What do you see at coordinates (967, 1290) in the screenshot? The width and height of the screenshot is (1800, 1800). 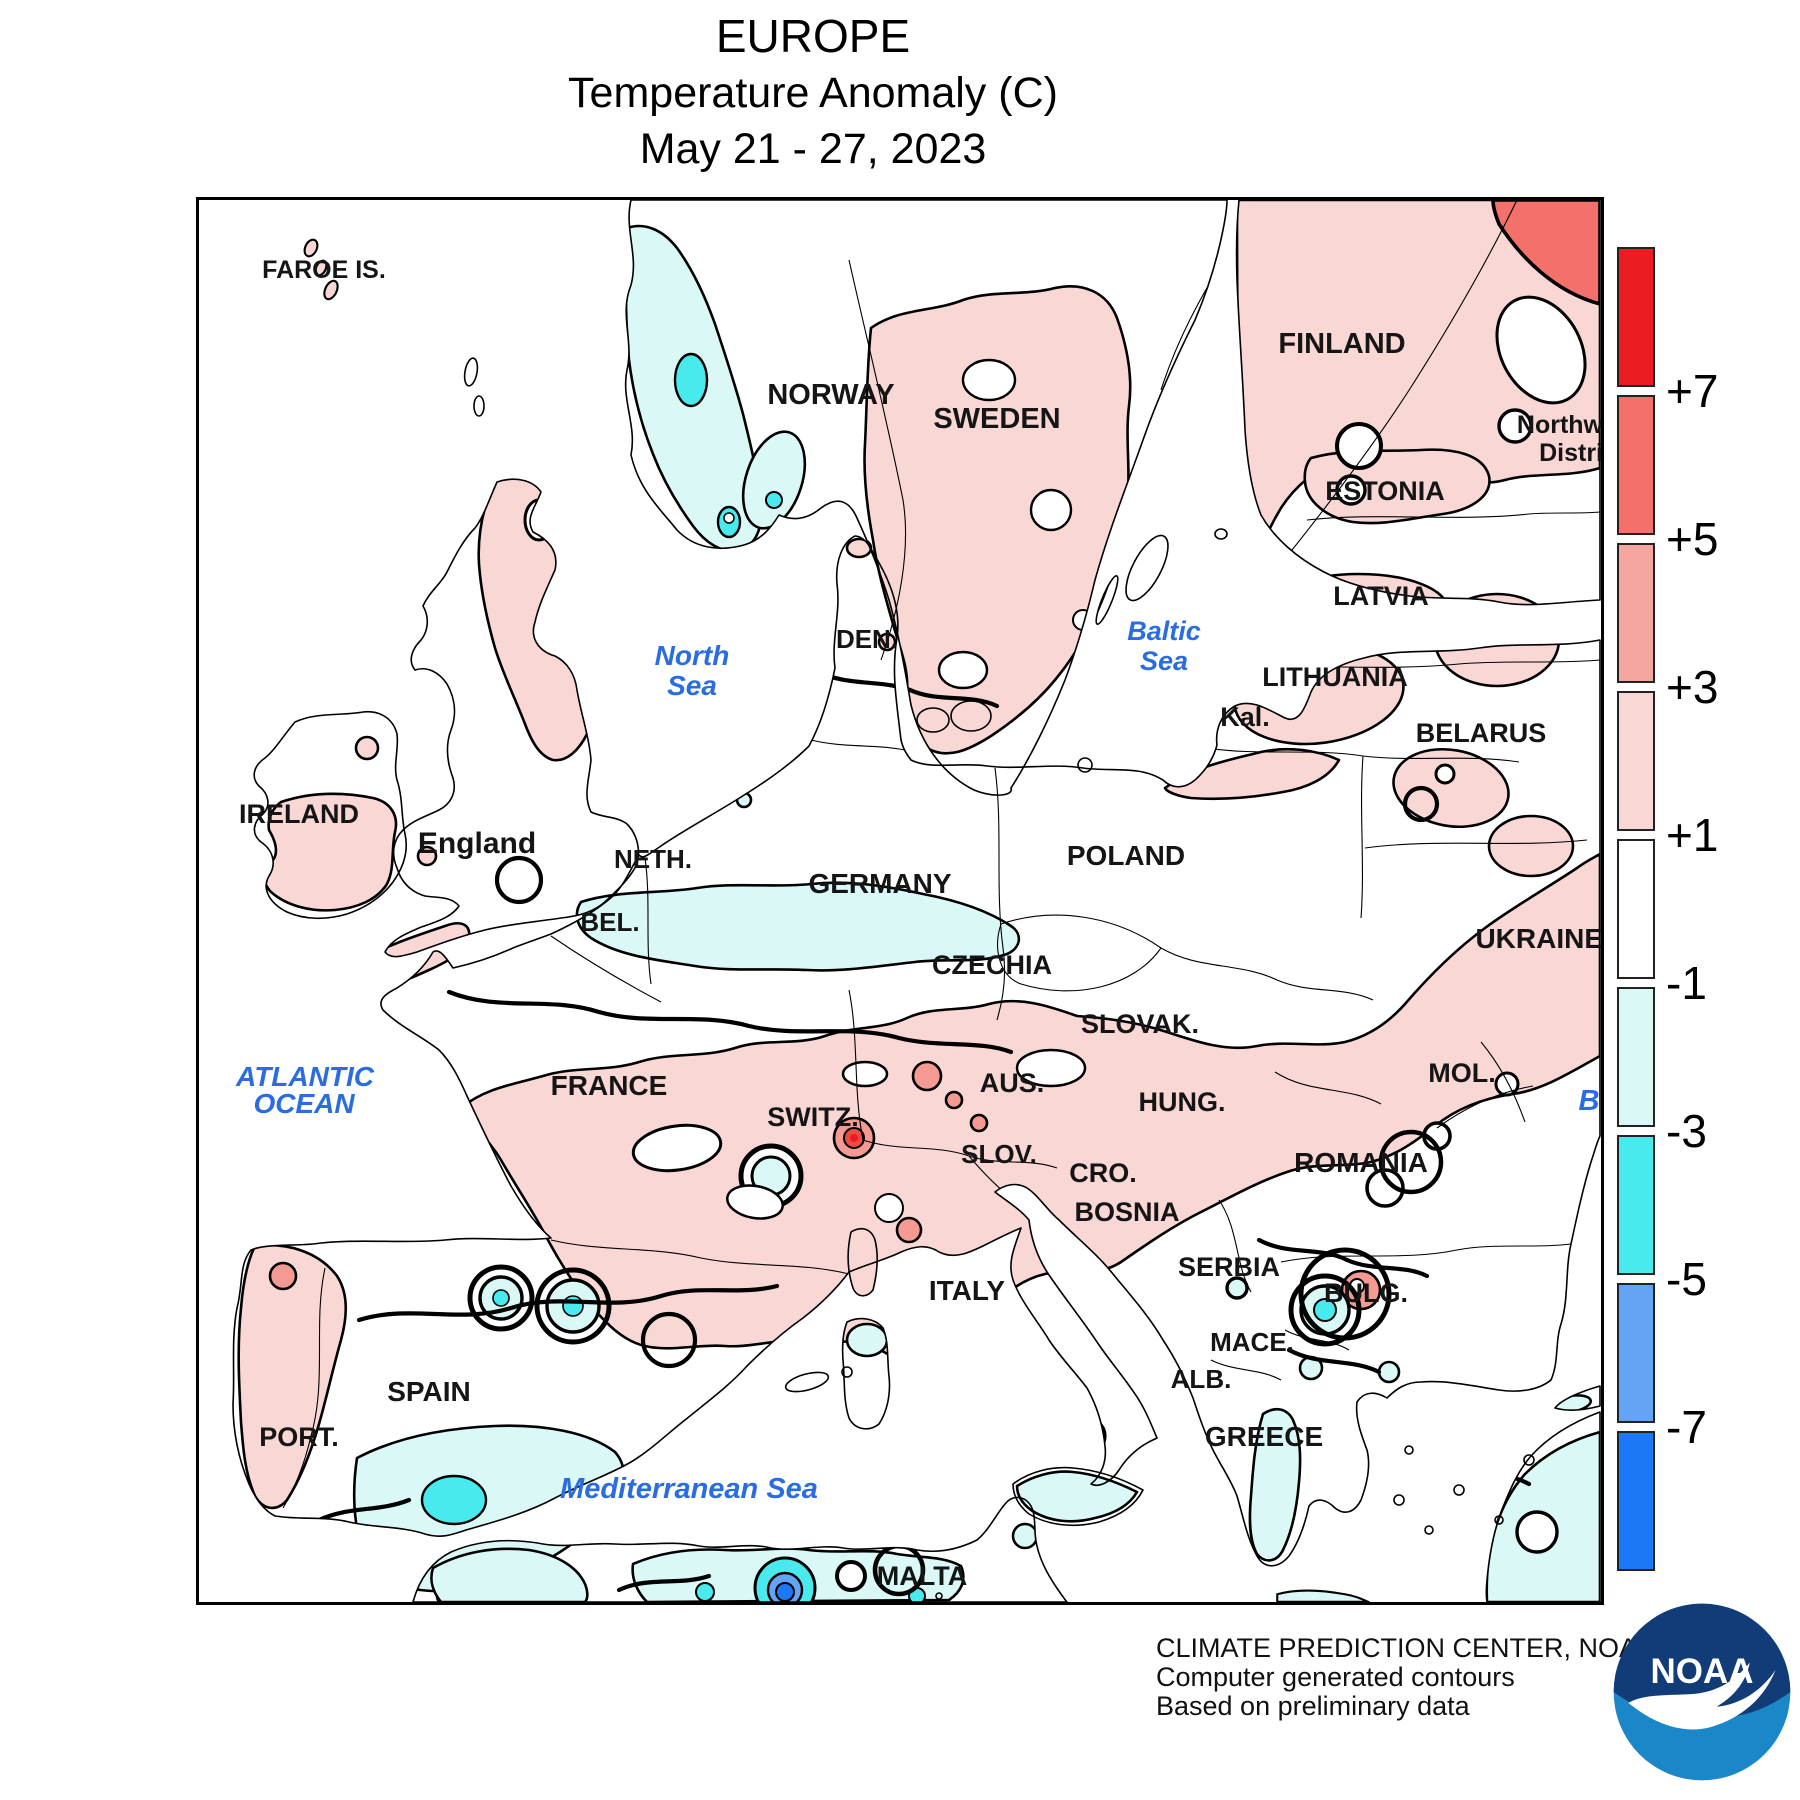 I see `map-label-italy: ITALY` at bounding box center [967, 1290].